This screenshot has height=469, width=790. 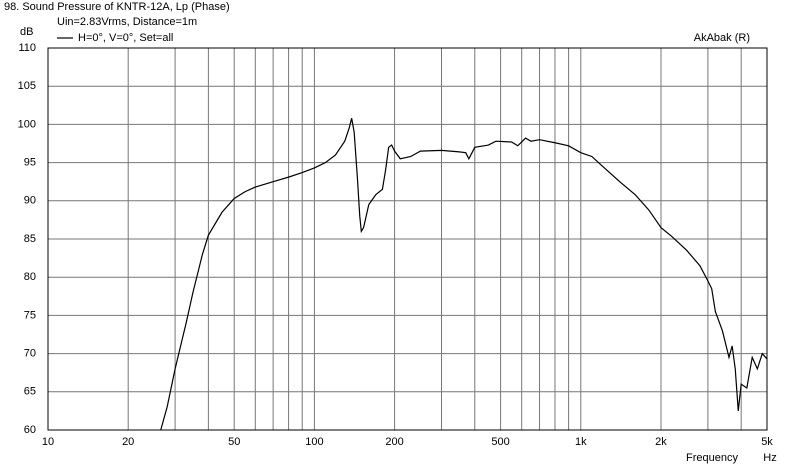 What do you see at coordinates (127, 22) in the screenshot?
I see `chart-subtitle: Uin=2.83Vrms, Distance=1m` at bounding box center [127, 22].